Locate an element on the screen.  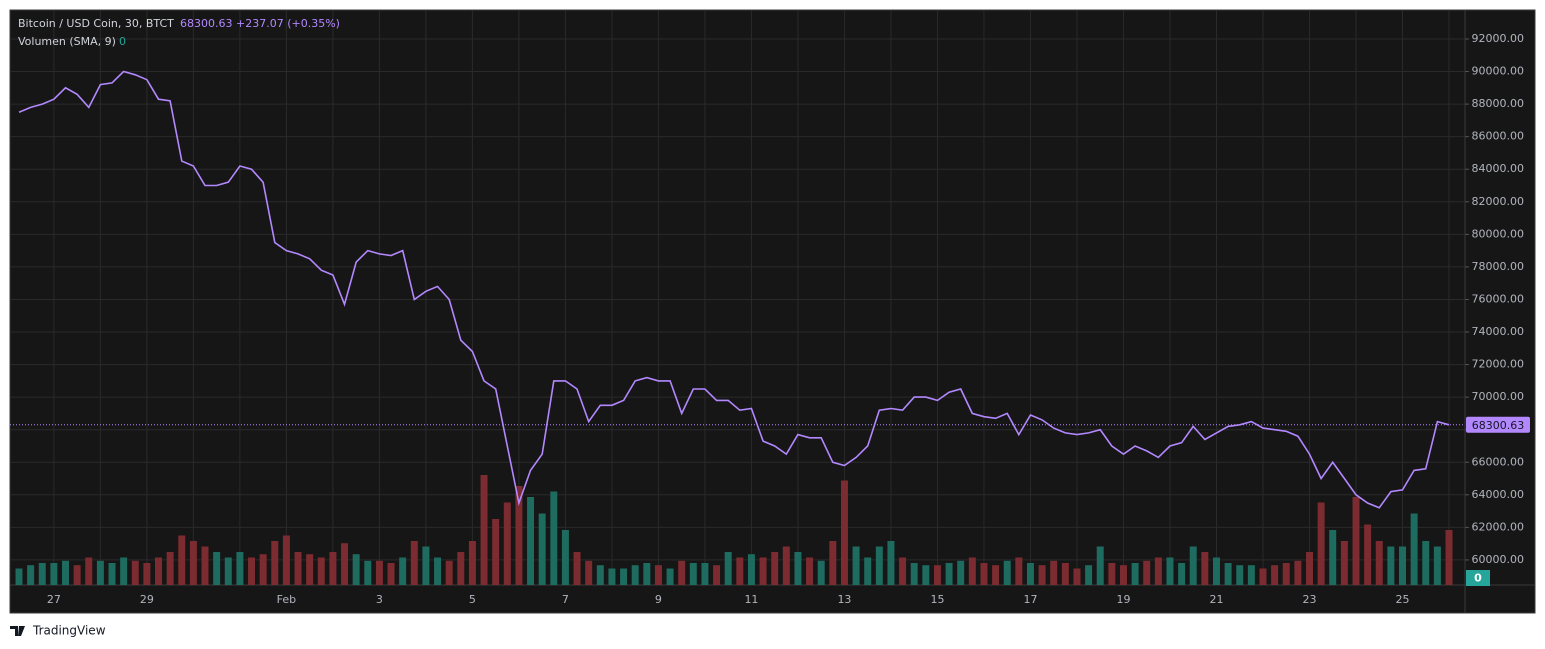
y-tick-label: 64000.00 is located at coordinates (1498, 494).